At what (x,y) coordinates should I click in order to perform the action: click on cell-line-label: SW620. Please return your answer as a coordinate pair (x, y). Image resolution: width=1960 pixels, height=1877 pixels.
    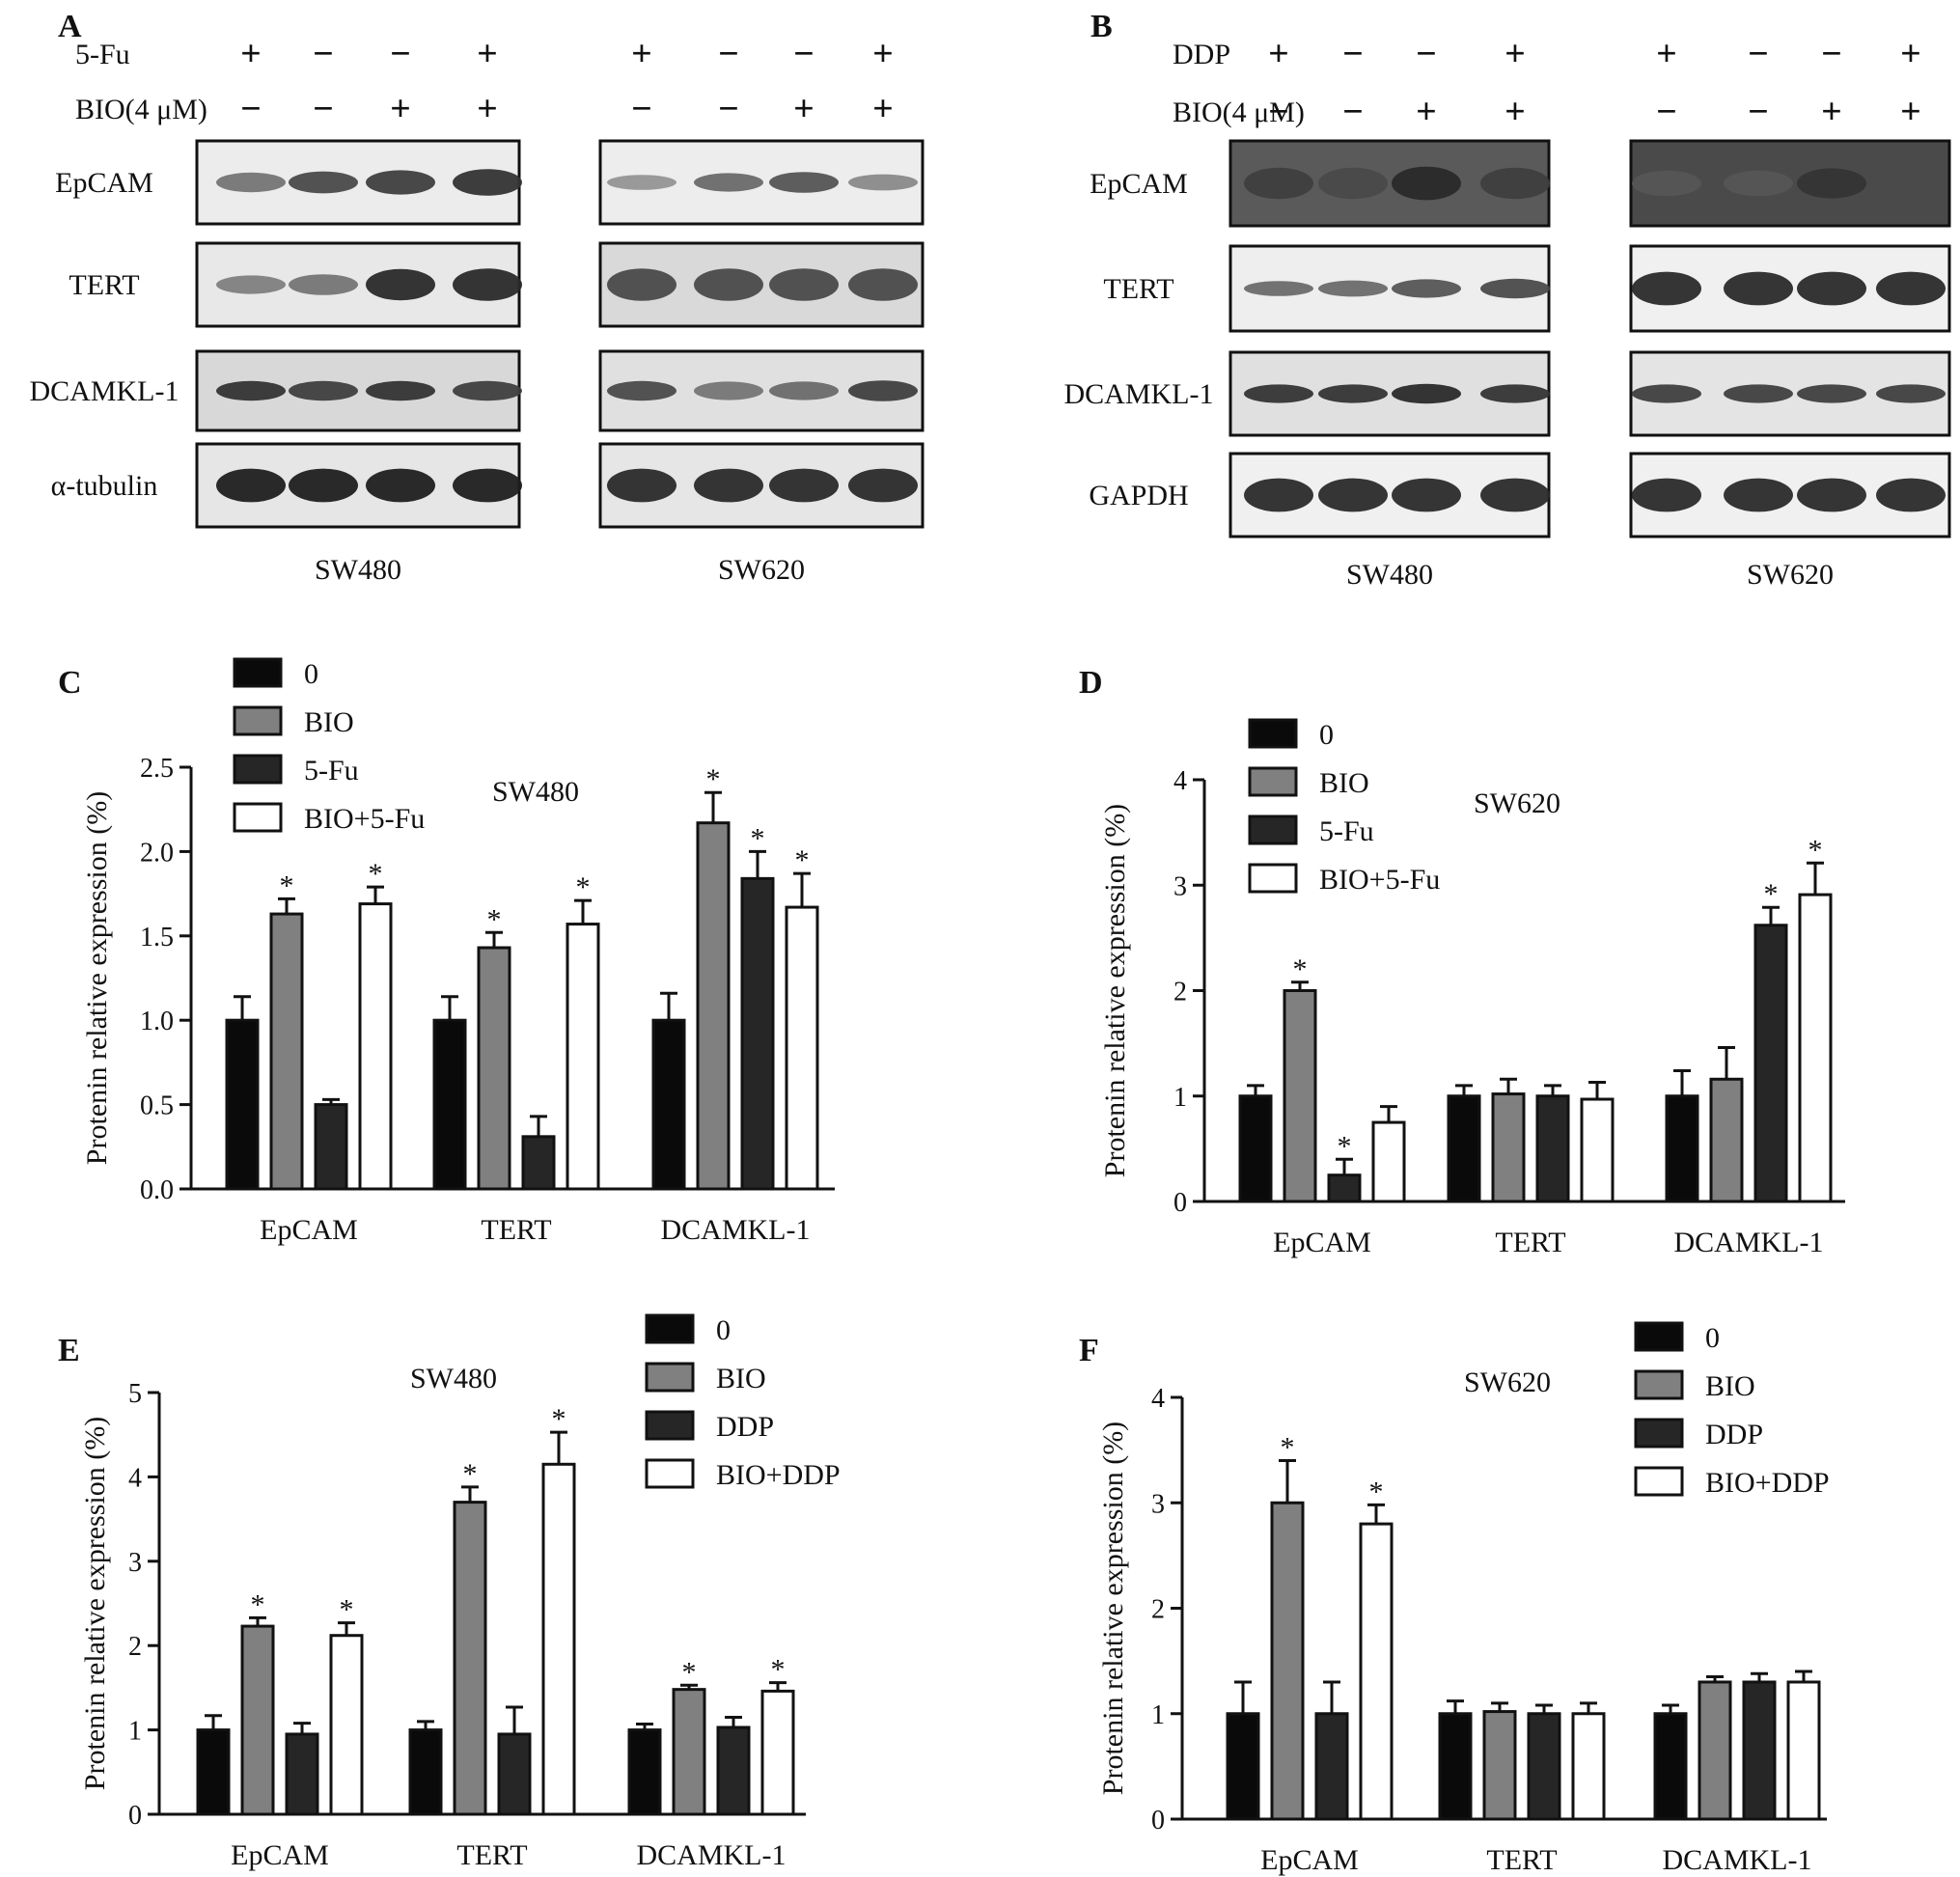
    Looking at the image, I should click on (1790, 575).